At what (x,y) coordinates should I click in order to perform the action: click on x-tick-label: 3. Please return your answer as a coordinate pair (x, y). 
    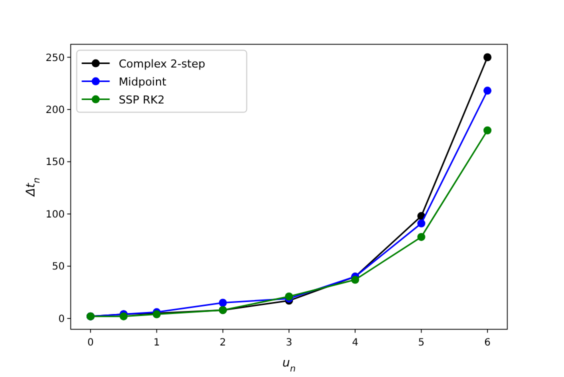
    Looking at the image, I should click on (289, 342).